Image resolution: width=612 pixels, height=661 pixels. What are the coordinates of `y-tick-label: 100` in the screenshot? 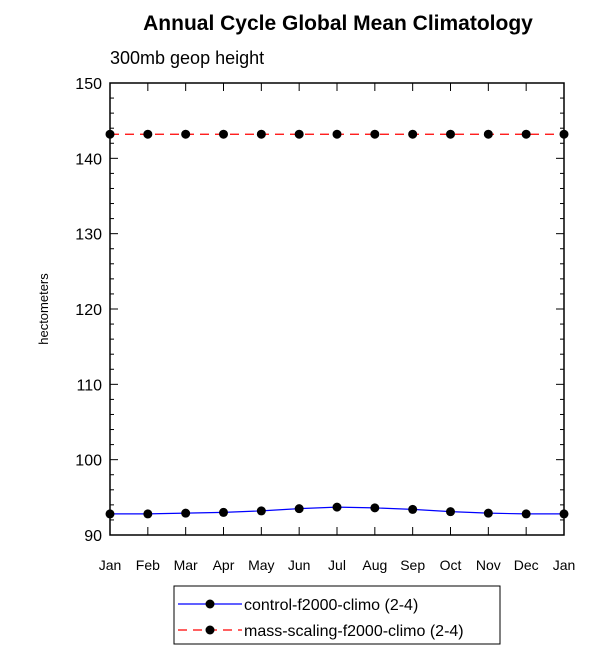 It's located at (88, 461).